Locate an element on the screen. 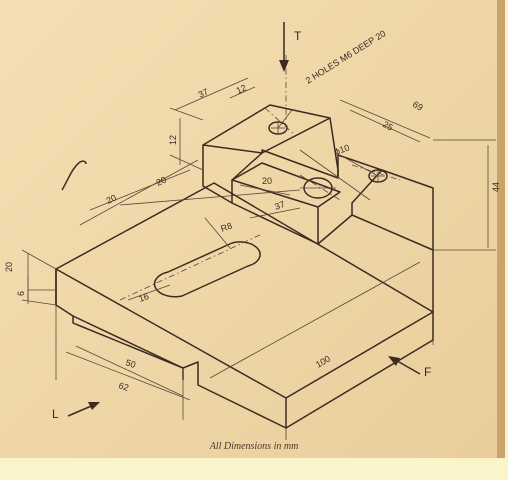 This screenshot has height=480, width=508. view-arrow-front: F is located at coordinates (409, 367).